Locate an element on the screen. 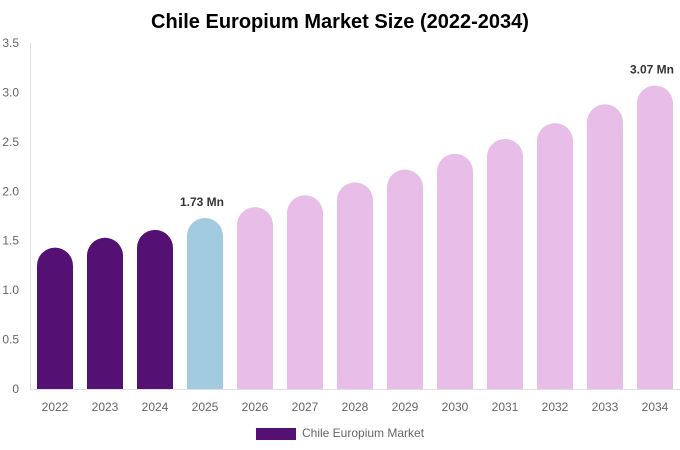  data-label: 1.73 Mn is located at coordinates (202, 202).